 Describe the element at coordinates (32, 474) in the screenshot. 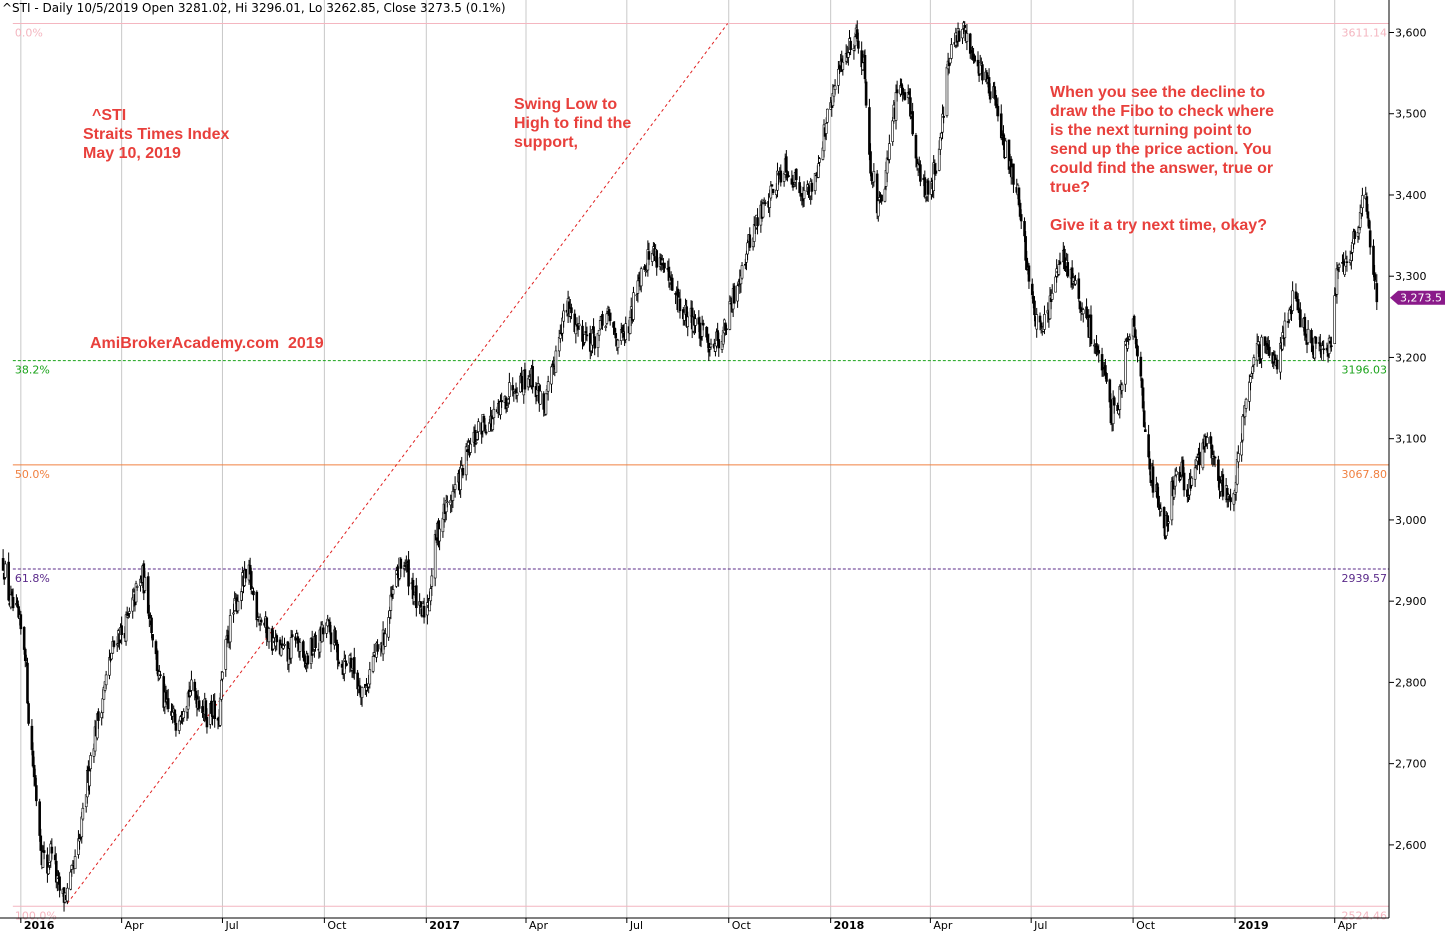

I see `fibo-level-label: 50.0%` at that location.